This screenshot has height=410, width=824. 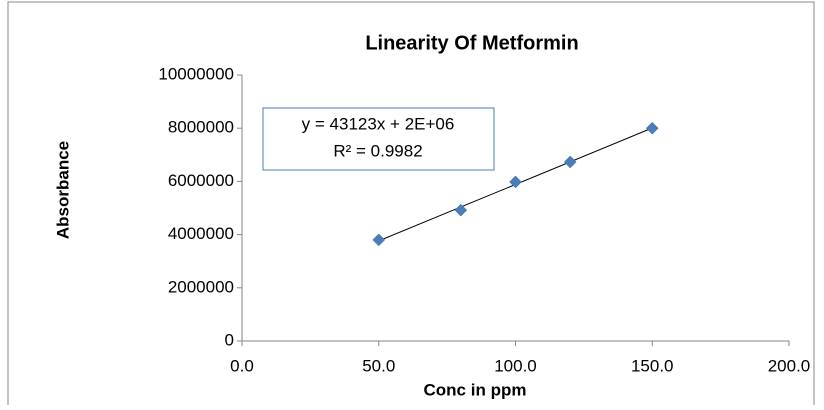 What do you see at coordinates (789, 365) in the screenshot?
I see `x-tick-label: 200.0` at bounding box center [789, 365].